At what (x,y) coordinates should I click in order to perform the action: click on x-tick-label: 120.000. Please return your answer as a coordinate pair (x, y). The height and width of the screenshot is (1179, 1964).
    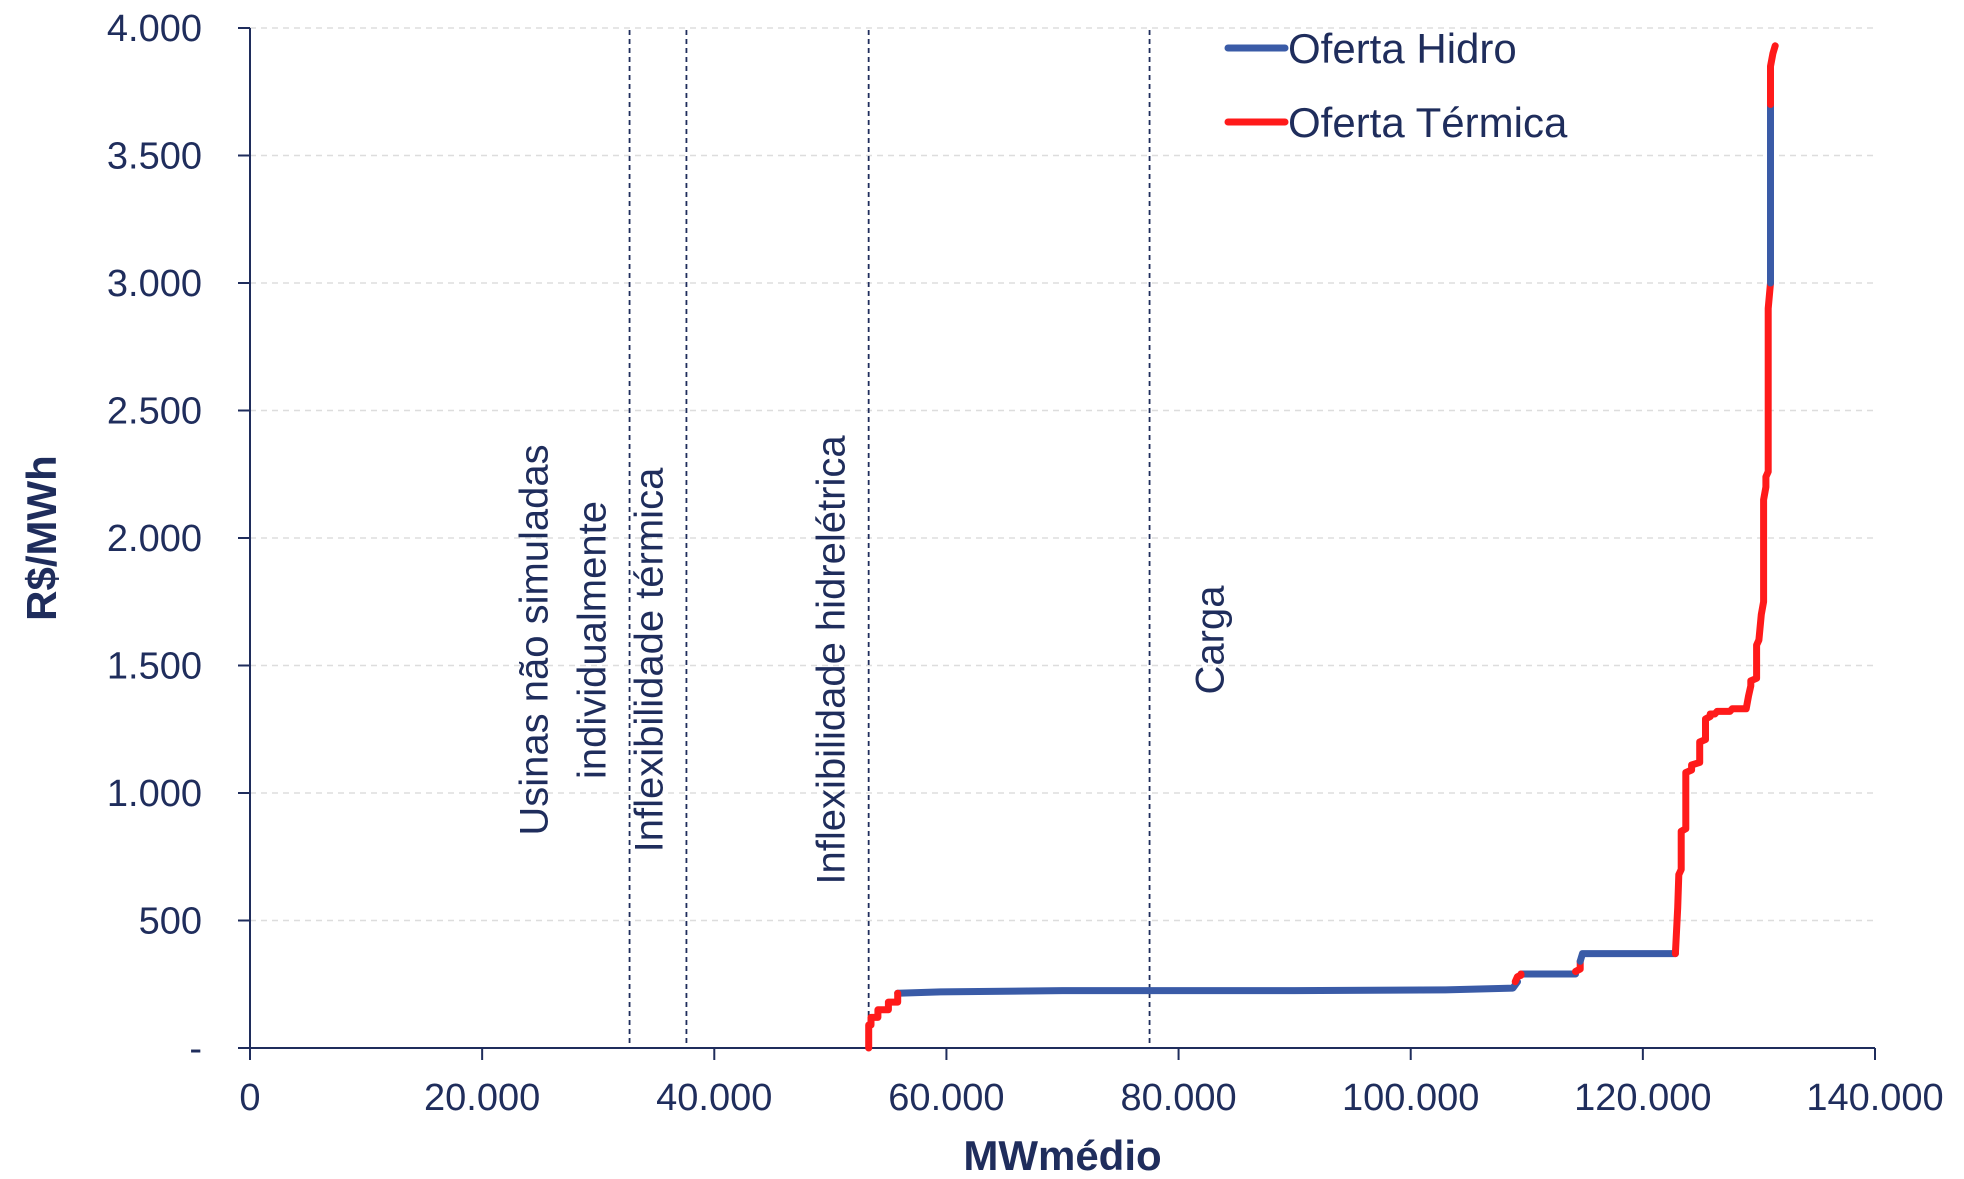
    Looking at the image, I should click on (1642, 1098).